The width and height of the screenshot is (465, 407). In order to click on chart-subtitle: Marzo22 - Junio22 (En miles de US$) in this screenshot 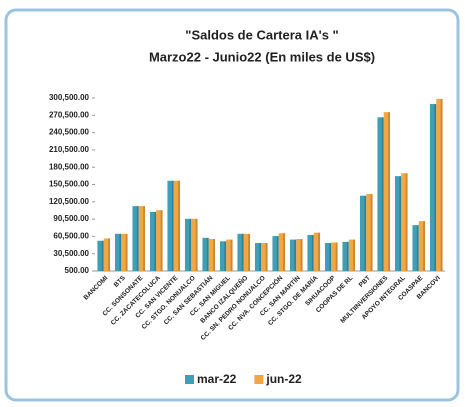, I will do `click(262, 56)`.